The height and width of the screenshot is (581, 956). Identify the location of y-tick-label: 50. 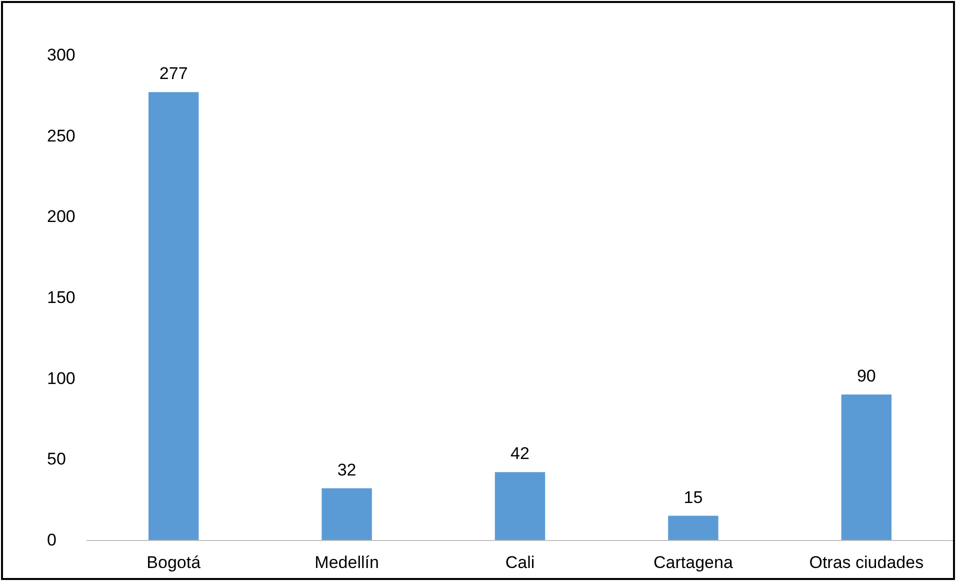
(56, 459).